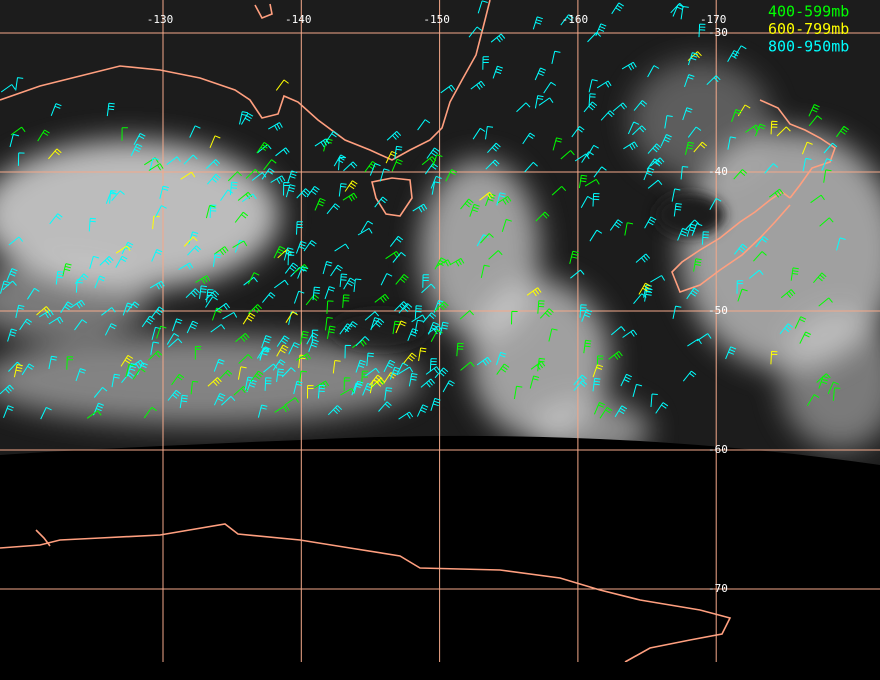 The height and width of the screenshot is (680, 880). I want to click on longitude-label: -130, so click(160, 19).